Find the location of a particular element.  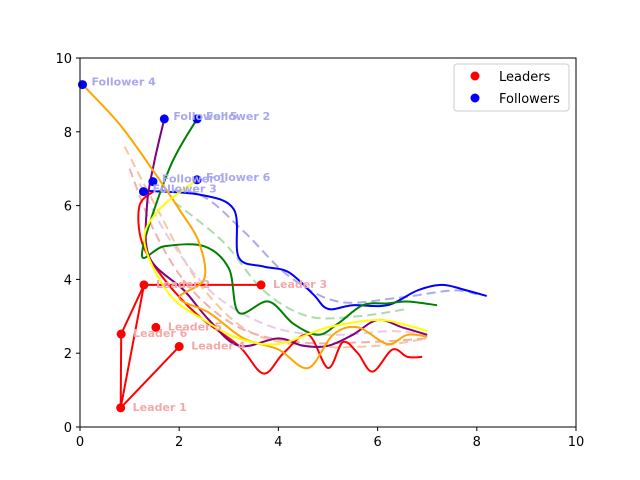

legend-label-2: Followers is located at coordinates (529, 99).